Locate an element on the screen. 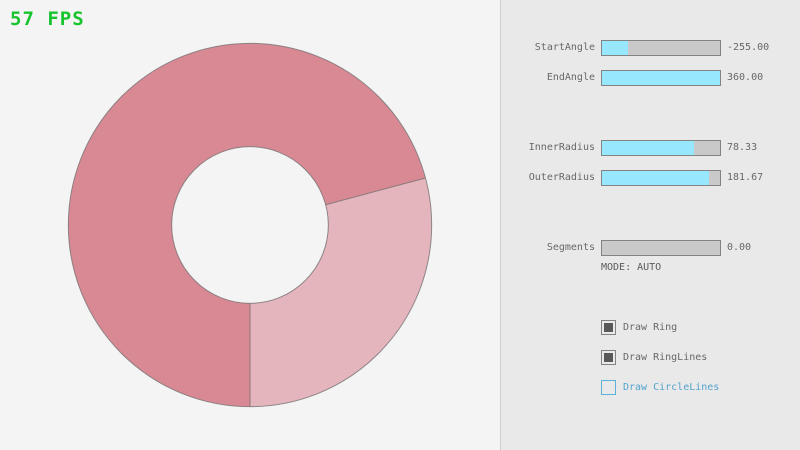 Image resolution: width=800 pixels, height=450 pixels. startangle-label: StartAngle is located at coordinates (564, 47).